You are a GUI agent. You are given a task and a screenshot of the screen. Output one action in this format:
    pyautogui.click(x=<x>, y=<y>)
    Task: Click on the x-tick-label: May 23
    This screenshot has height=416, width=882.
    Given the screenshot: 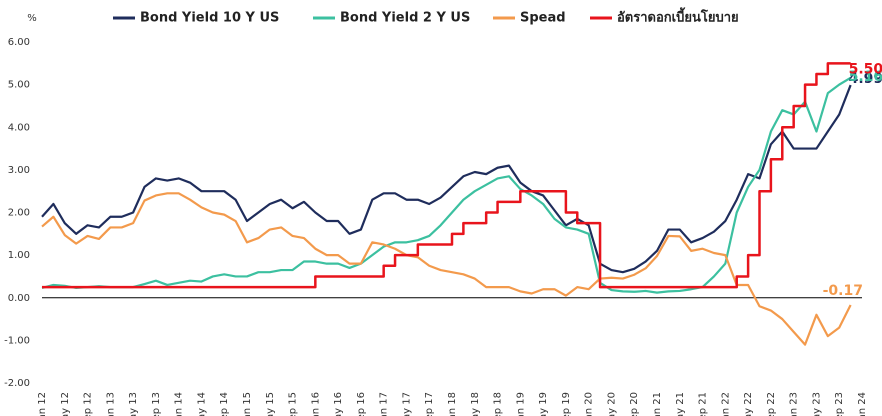 What is the action you would take?
    pyautogui.click(x=816, y=404)
    